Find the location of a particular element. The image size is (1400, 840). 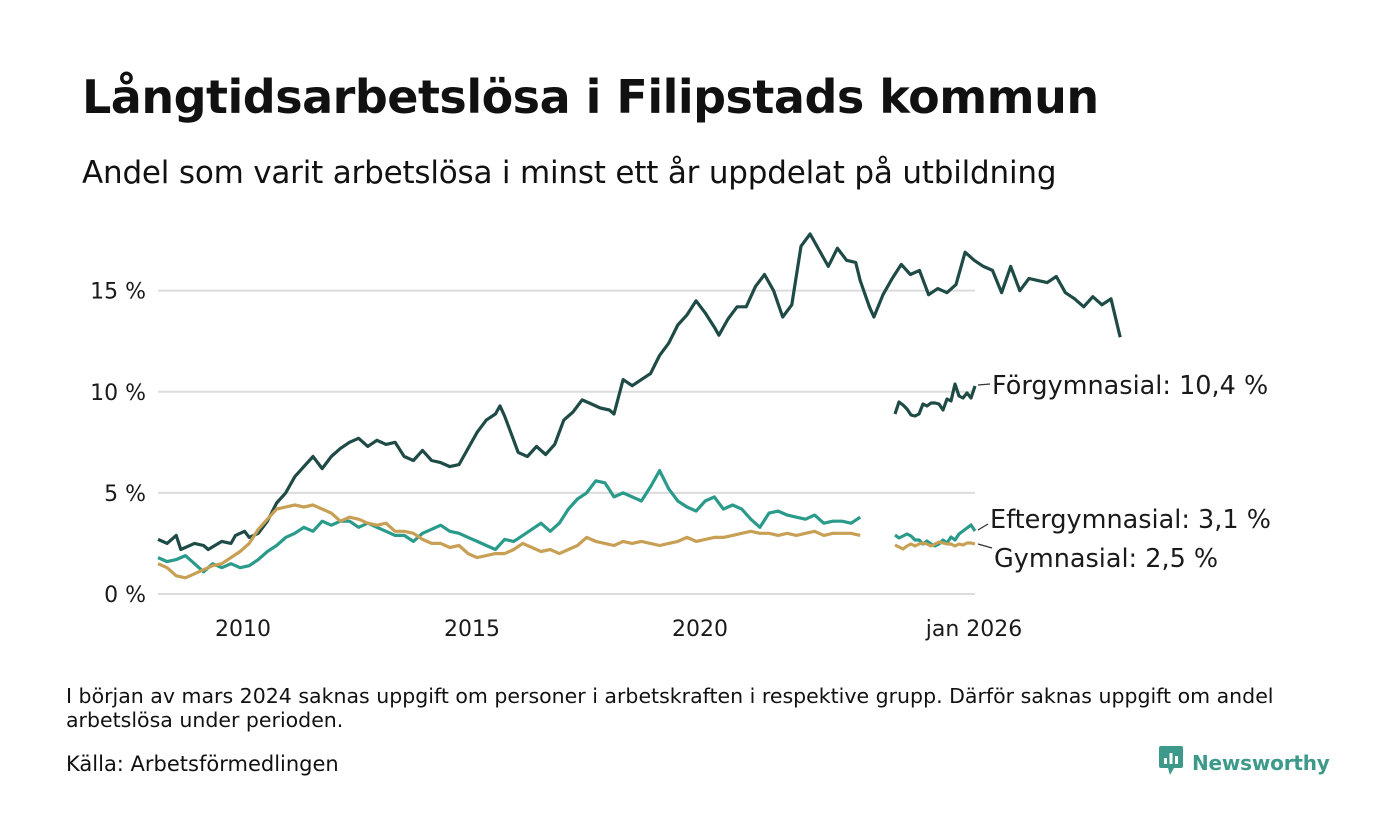

chart-title: Långtidsarbetslösa i Filipstads kommun is located at coordinates (590, 97).